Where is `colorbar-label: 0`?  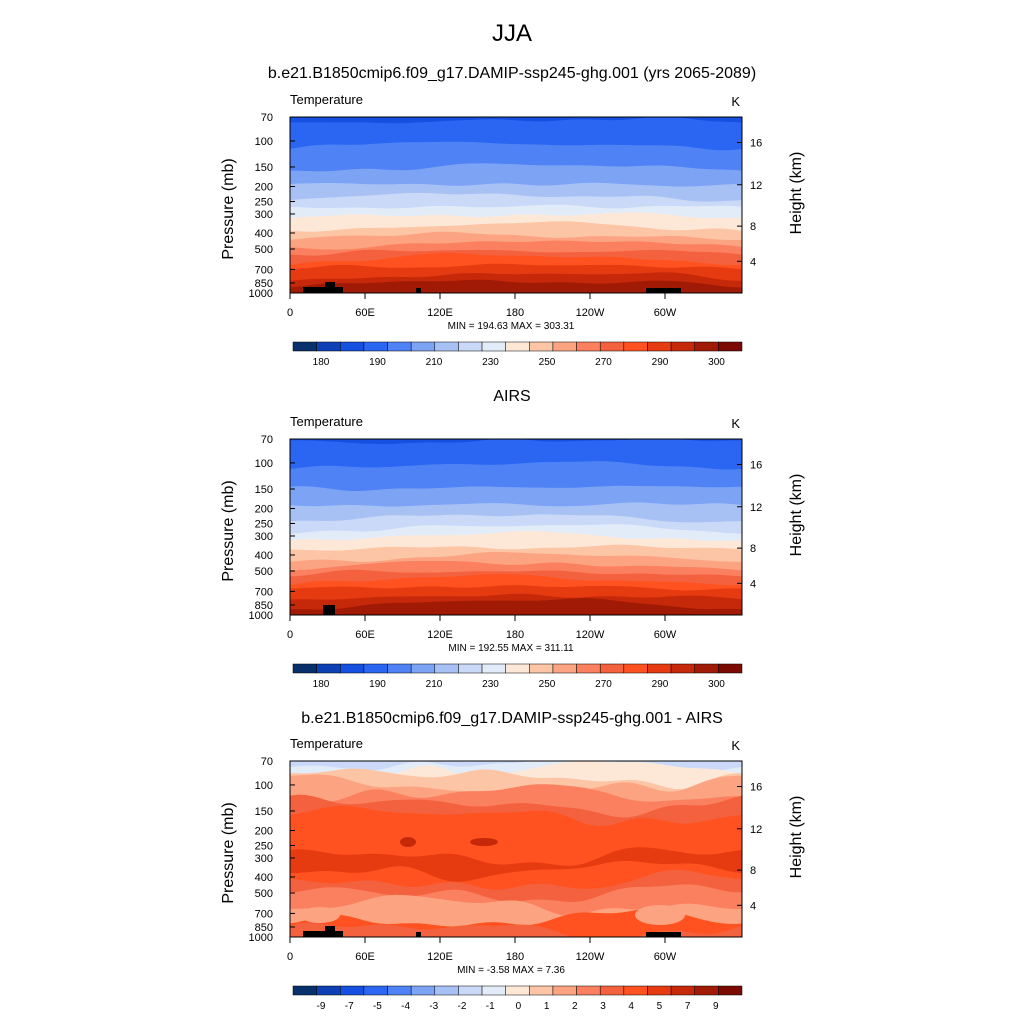 colorbar-label: 0 is located at coordinates (519, 1006).